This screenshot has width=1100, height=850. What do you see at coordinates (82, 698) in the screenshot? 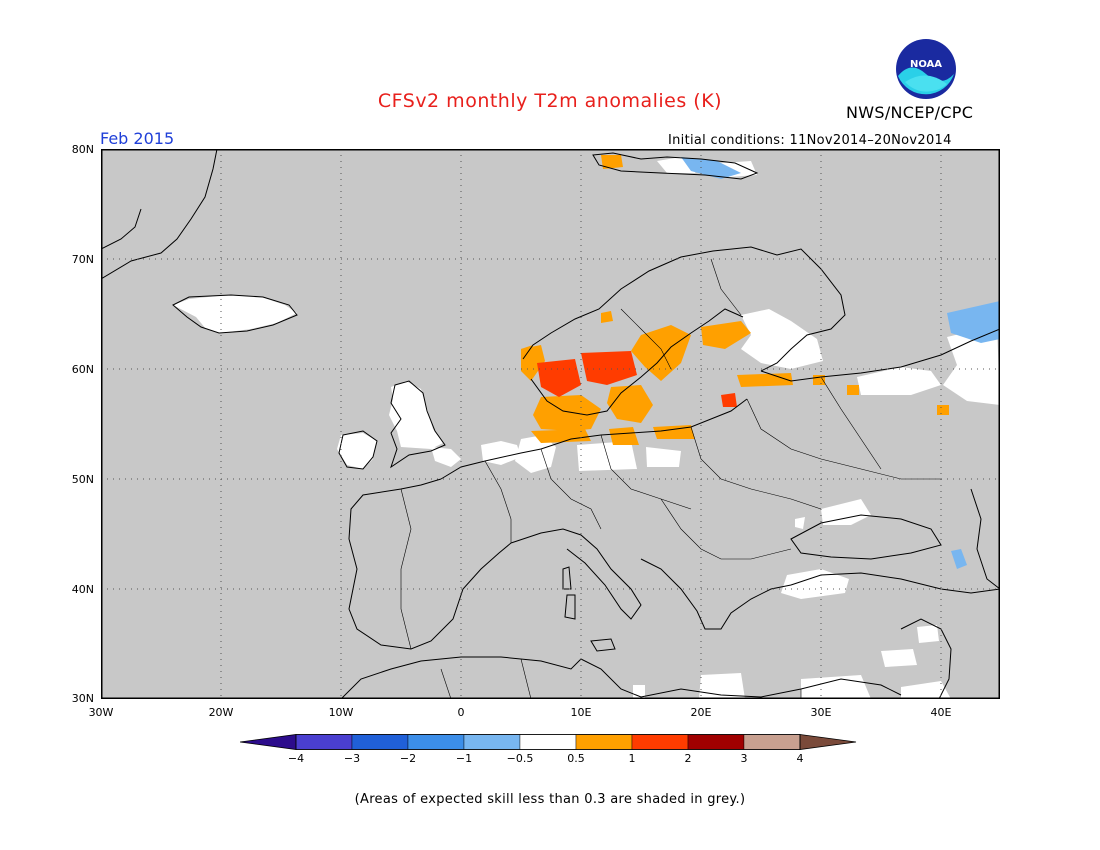
I see `lat-label-30n: 30N` at bounding box center [82, 698].